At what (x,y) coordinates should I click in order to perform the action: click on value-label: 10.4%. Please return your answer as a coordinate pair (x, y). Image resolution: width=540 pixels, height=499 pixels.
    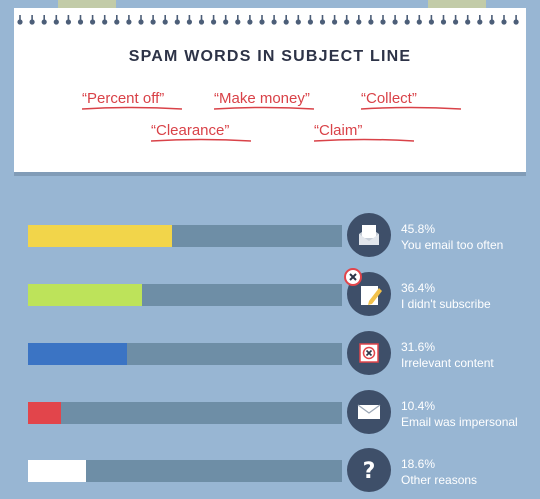
    Looking at the image, I should click on (418, 406).